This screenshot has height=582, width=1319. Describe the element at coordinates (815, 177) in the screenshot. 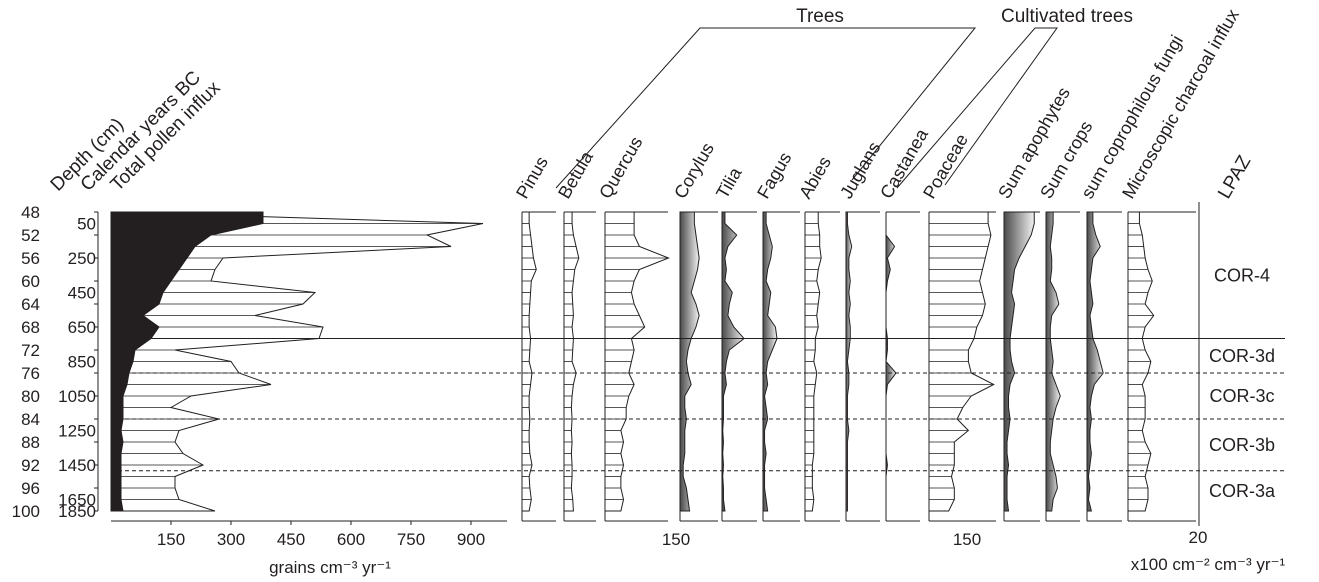

I see `taxon-label: Abies` at that location.